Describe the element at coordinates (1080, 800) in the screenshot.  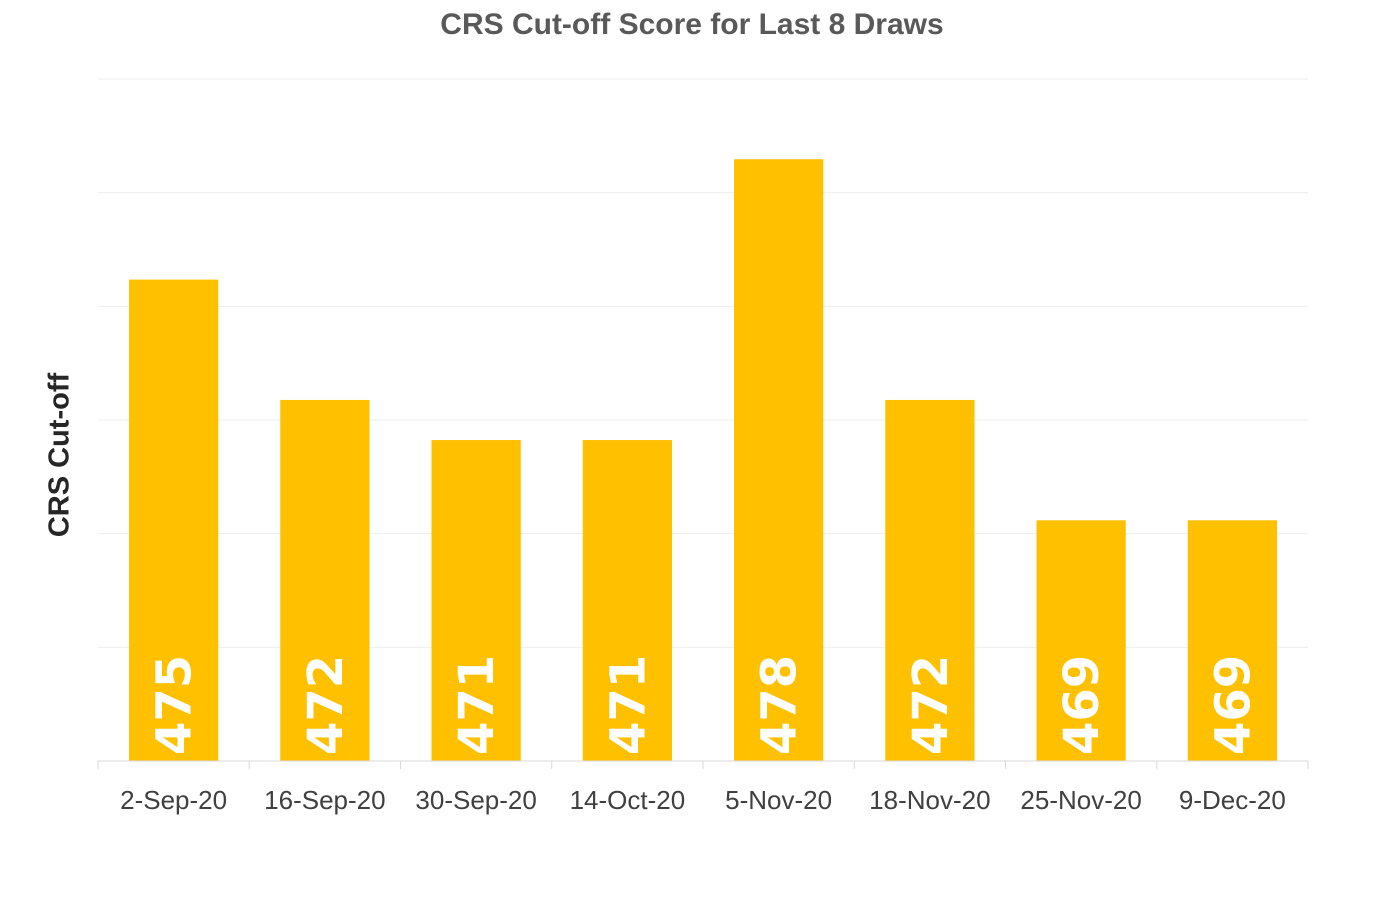
I see `x-tick-label: 25-Nov-20` at that location.